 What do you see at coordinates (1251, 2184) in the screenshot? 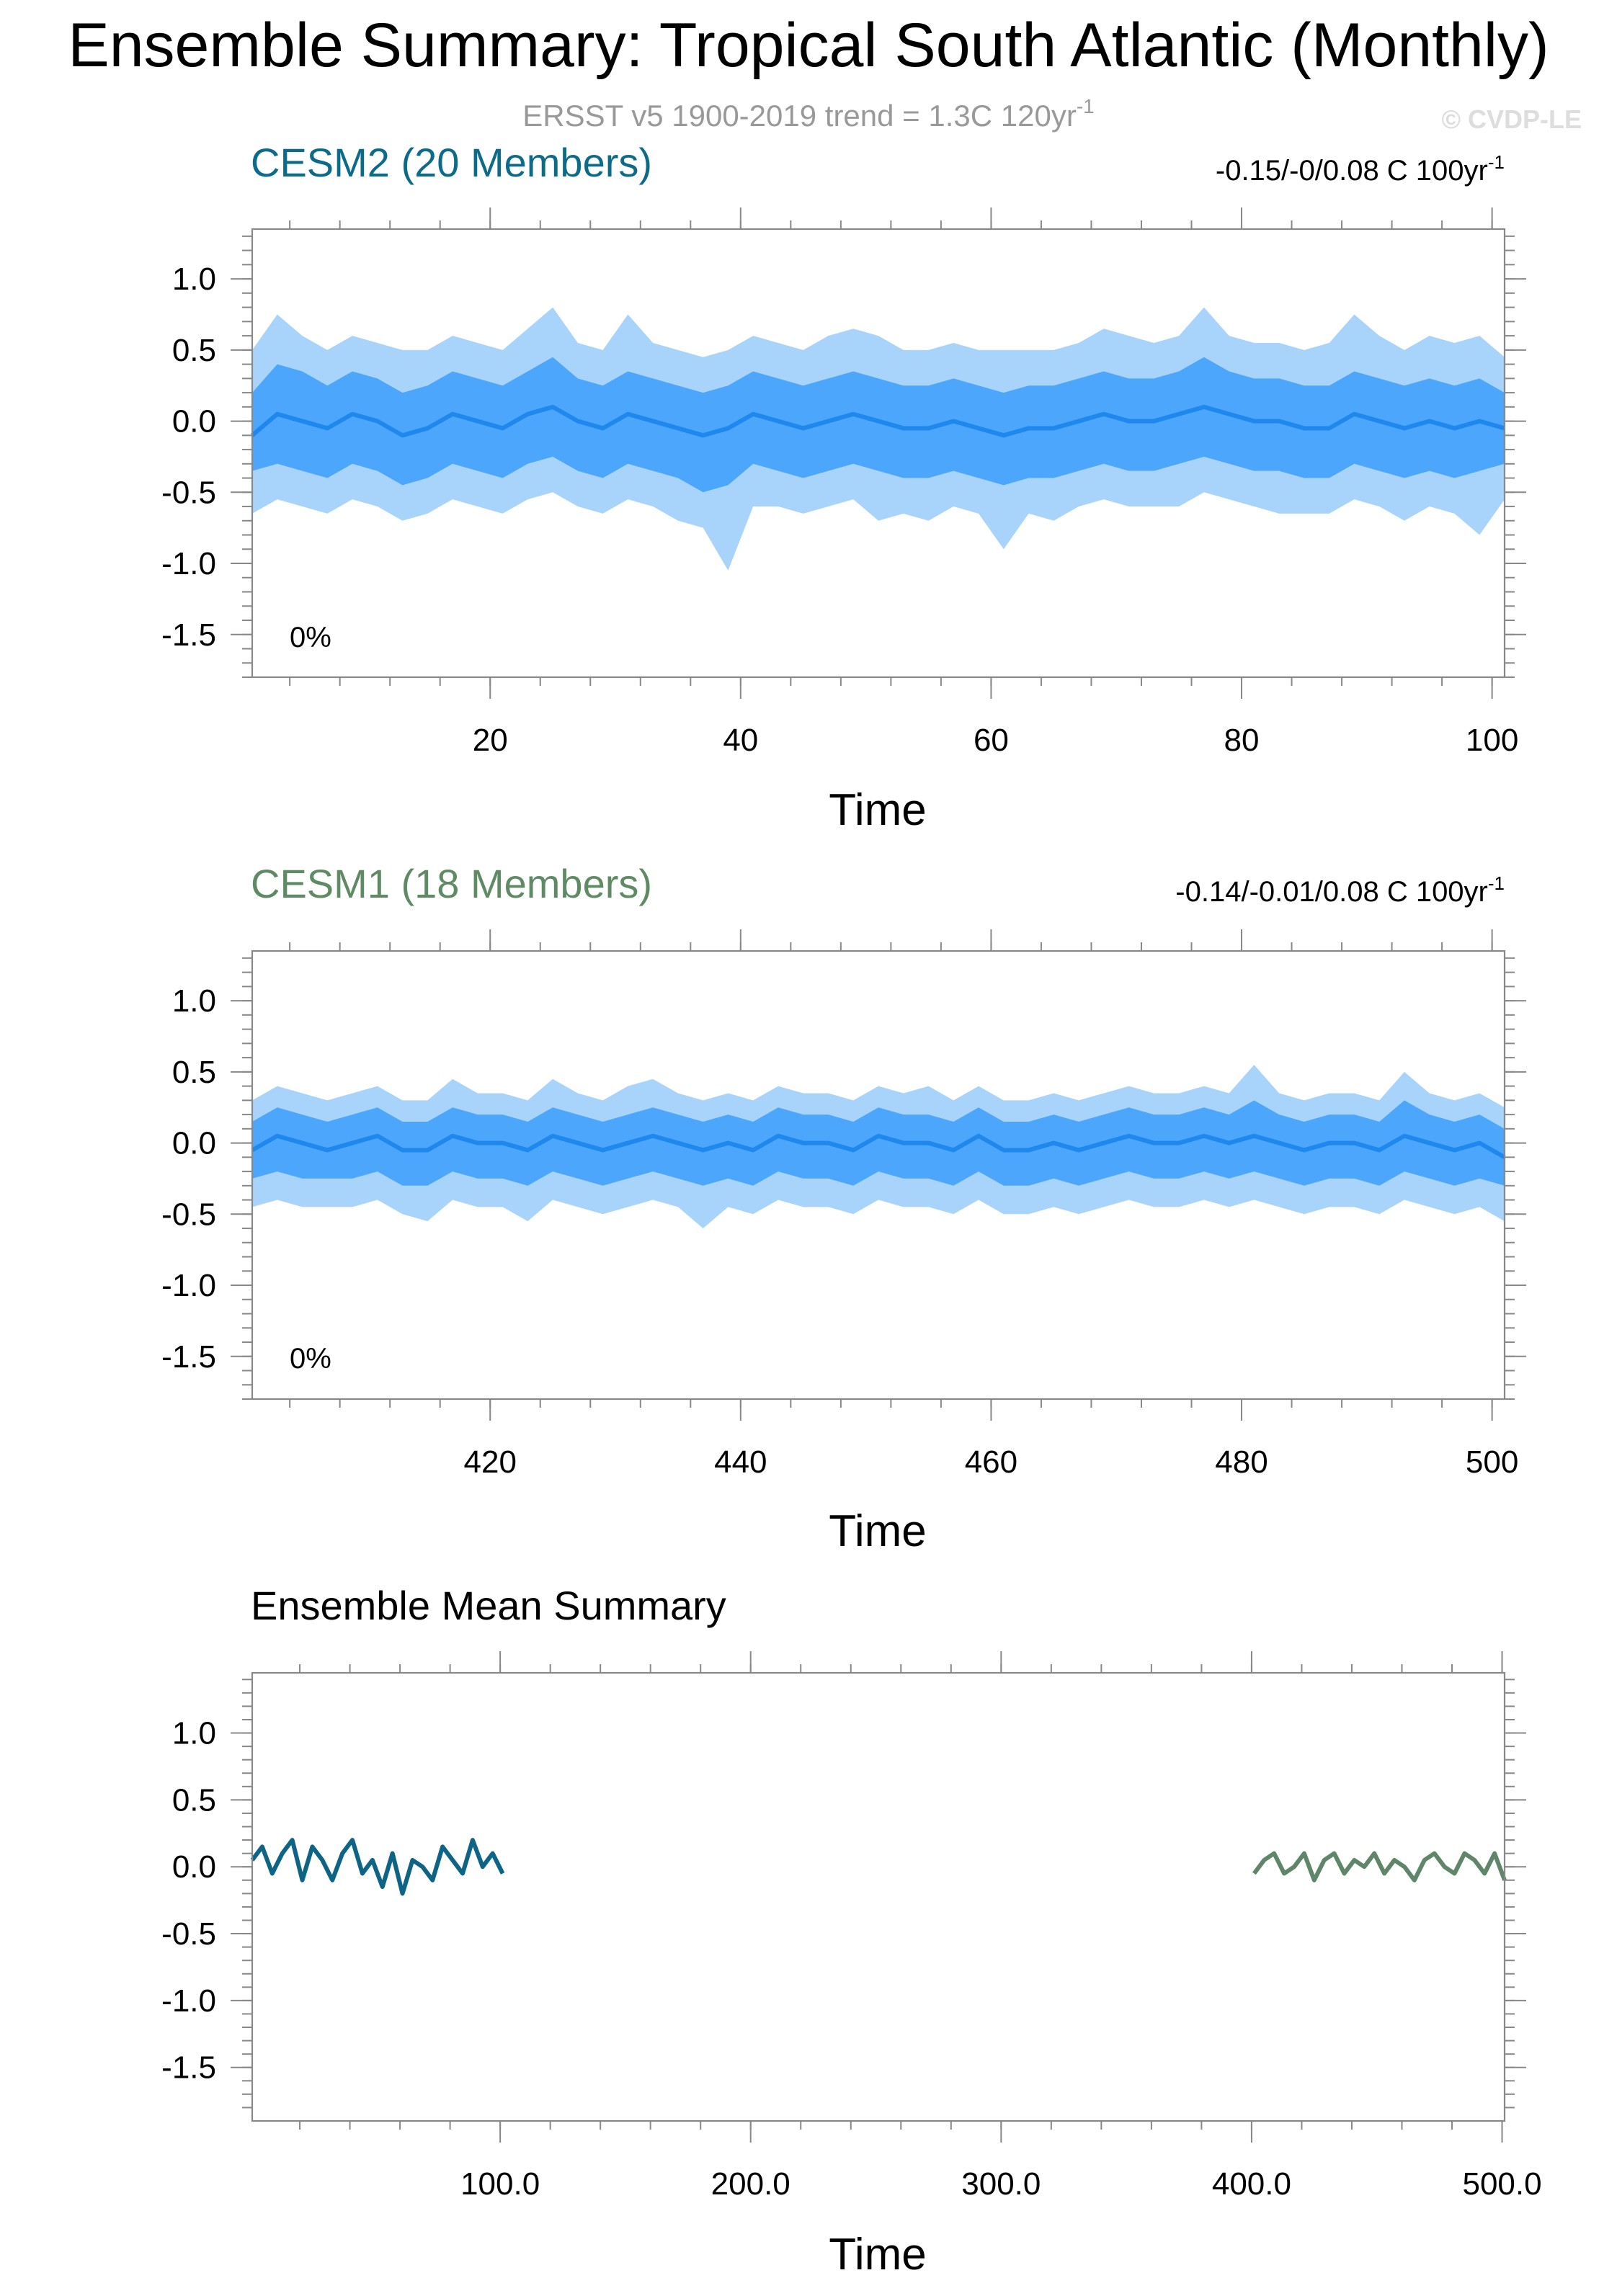
I see `ensemble-mean-x-tick-label: 400.0` at bounding box center [1251, 2184].